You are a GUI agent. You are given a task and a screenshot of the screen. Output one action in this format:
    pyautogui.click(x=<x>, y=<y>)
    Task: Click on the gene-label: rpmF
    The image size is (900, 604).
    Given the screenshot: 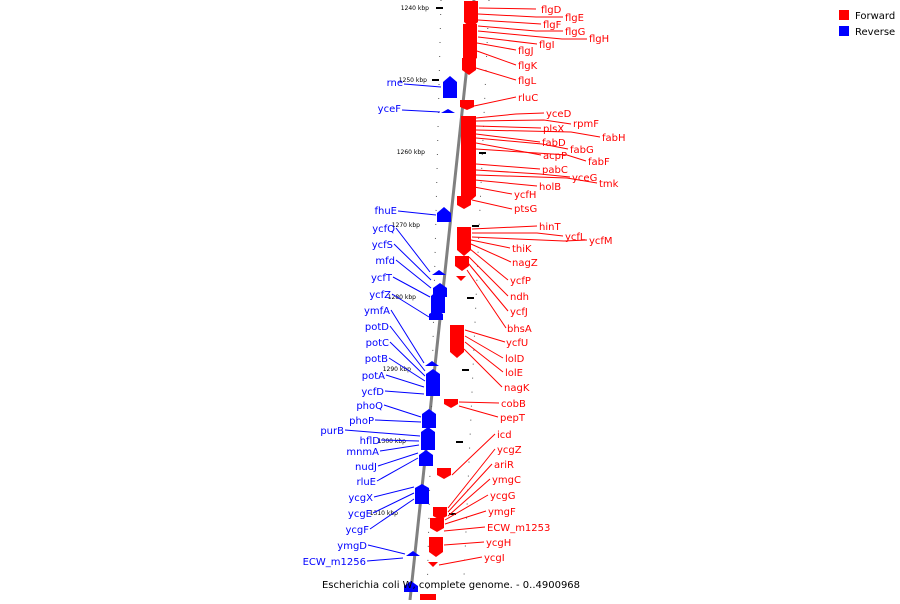 What is the action you would take?
    pyautogui.click(x=586, y=124)
    